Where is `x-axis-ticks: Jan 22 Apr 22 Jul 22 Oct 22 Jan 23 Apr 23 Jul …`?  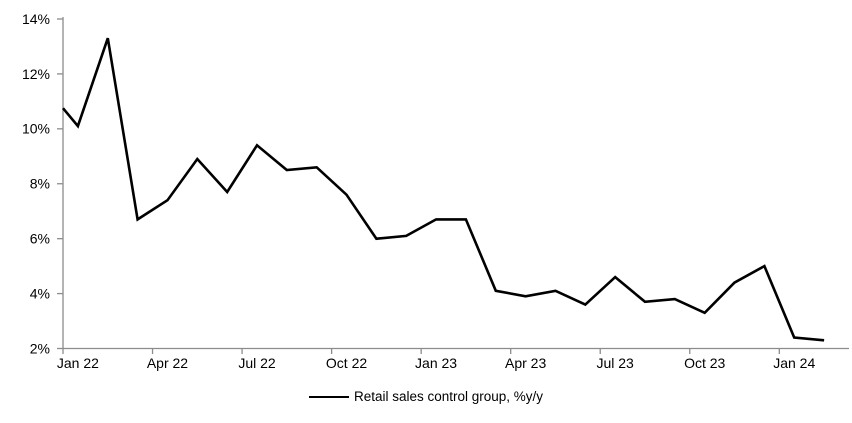
x-axis-ticks: Jan 22 Apr 22 Jul 22 Oct 22 Jan 23 Apr 23 Jul … is located at coordinates (436, 359).